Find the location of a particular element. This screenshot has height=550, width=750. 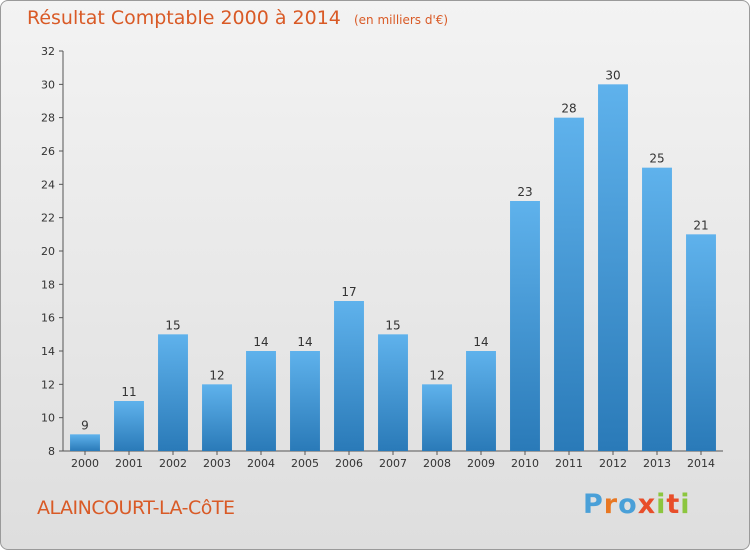

x-tick-label: 2011 is located at coordinates (569, 463).